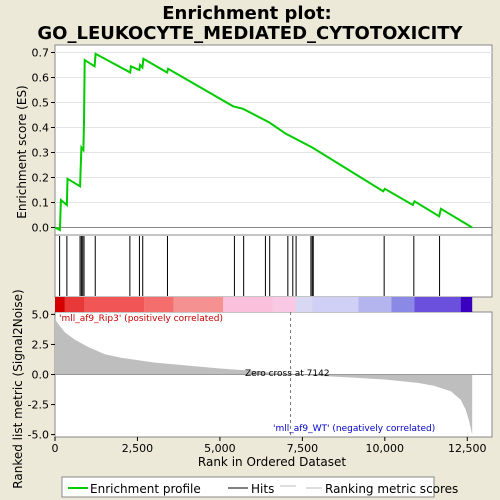 This screenshot has height=500, width=500. Describe the element at coordinates (41, 78) in the screenshot. I see `es-y-tick-label: 0.6` at that location.